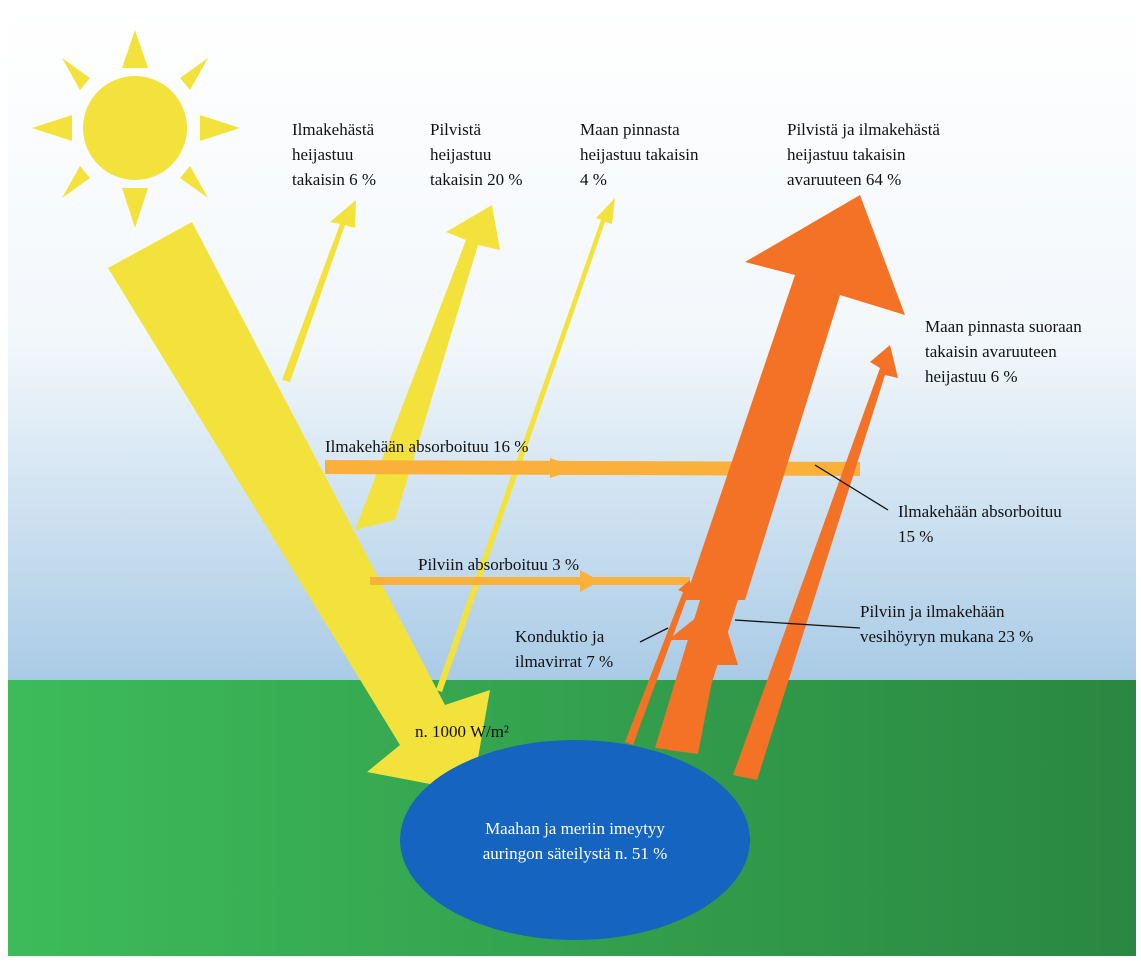 The image size is (1141, 962). I want to click on label-line: takaisin avaruuteen, so click(991, 351).